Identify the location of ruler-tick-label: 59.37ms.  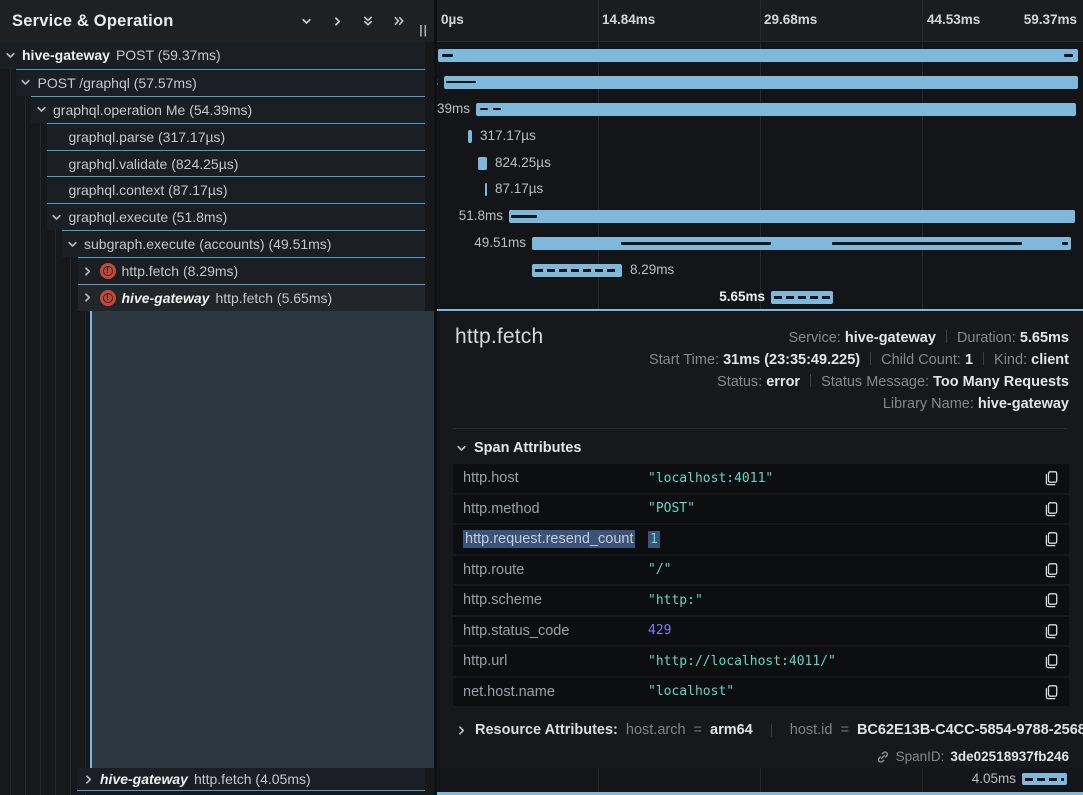
(1050, 19).